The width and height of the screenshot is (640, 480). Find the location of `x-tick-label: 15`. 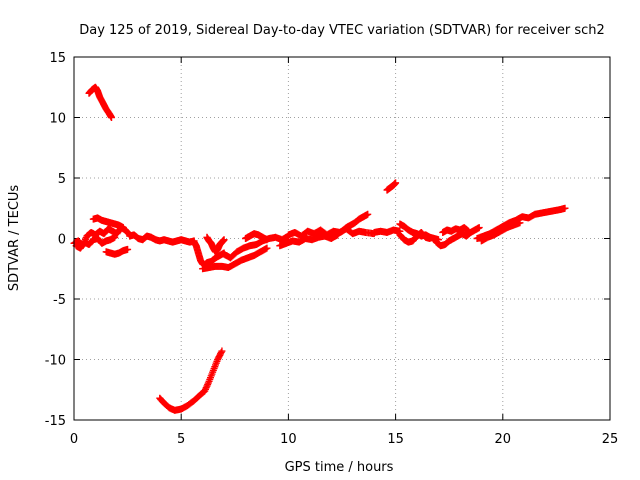

x-tick-label: 15 is located at coordinates (395, 439).